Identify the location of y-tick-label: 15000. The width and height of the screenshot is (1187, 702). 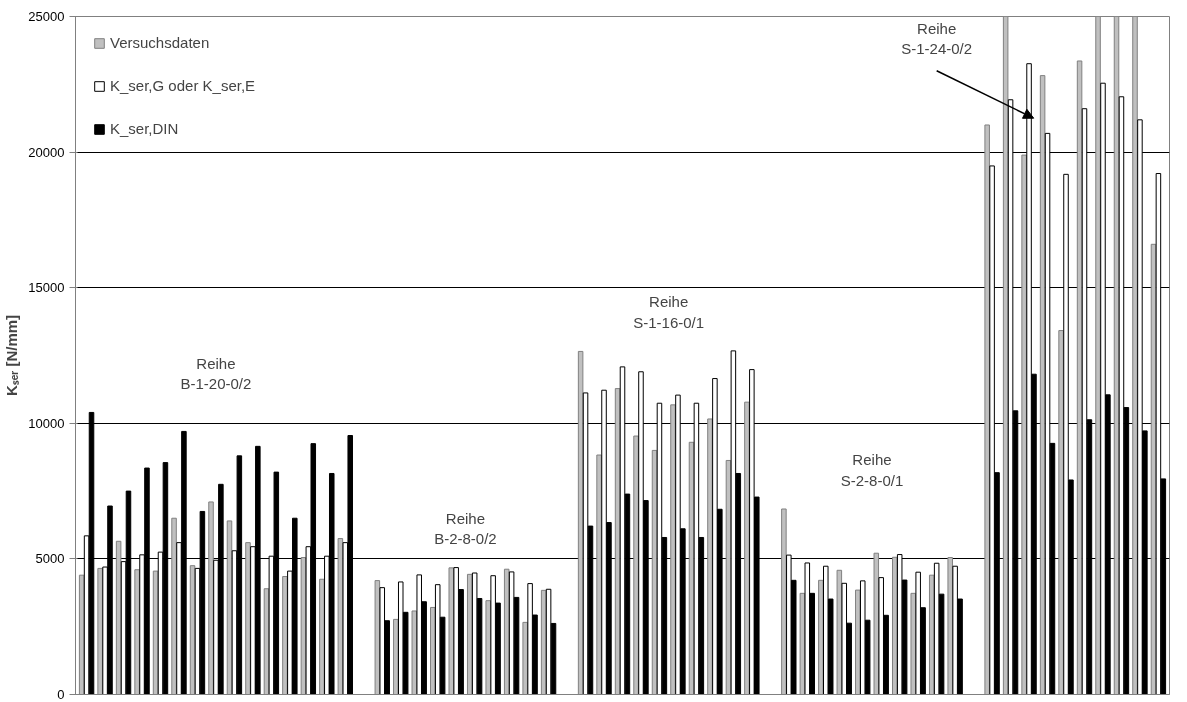
(46, 288).